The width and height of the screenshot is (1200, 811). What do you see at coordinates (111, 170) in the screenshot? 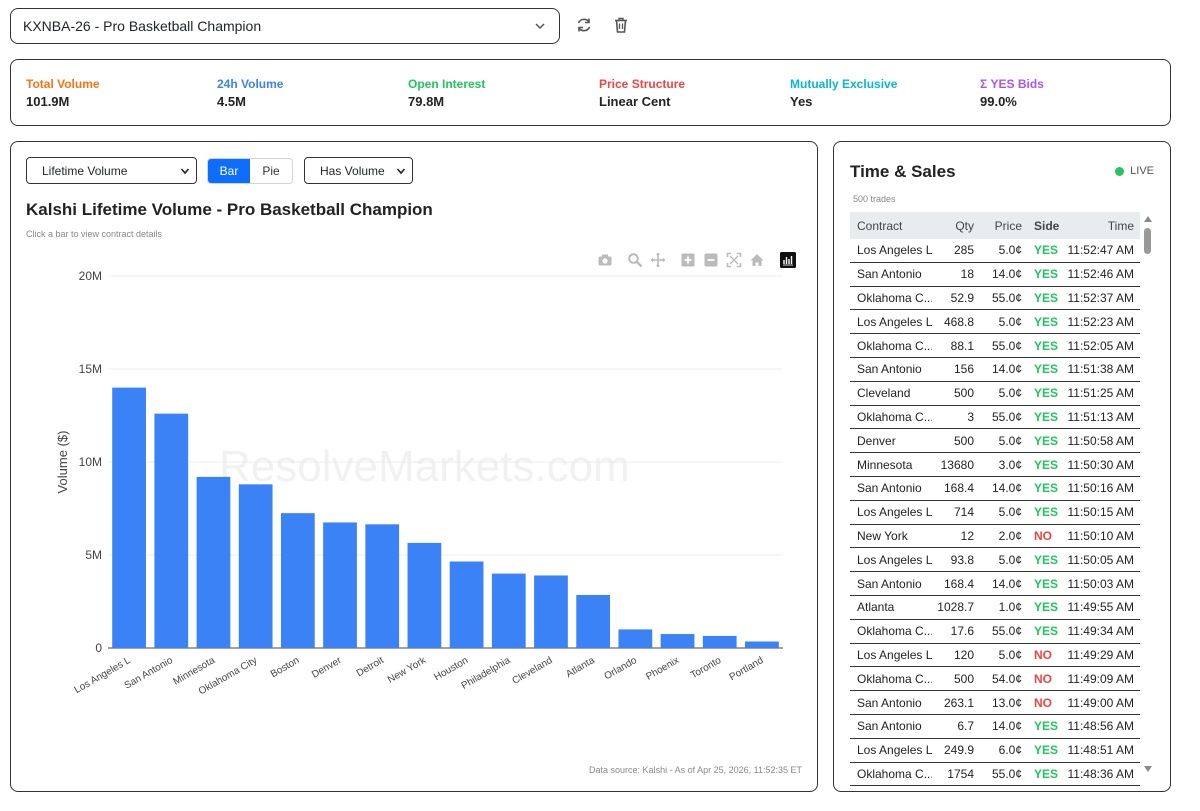
I see `metric-select: Lifetime Volume` at bounding box center [111, 170].